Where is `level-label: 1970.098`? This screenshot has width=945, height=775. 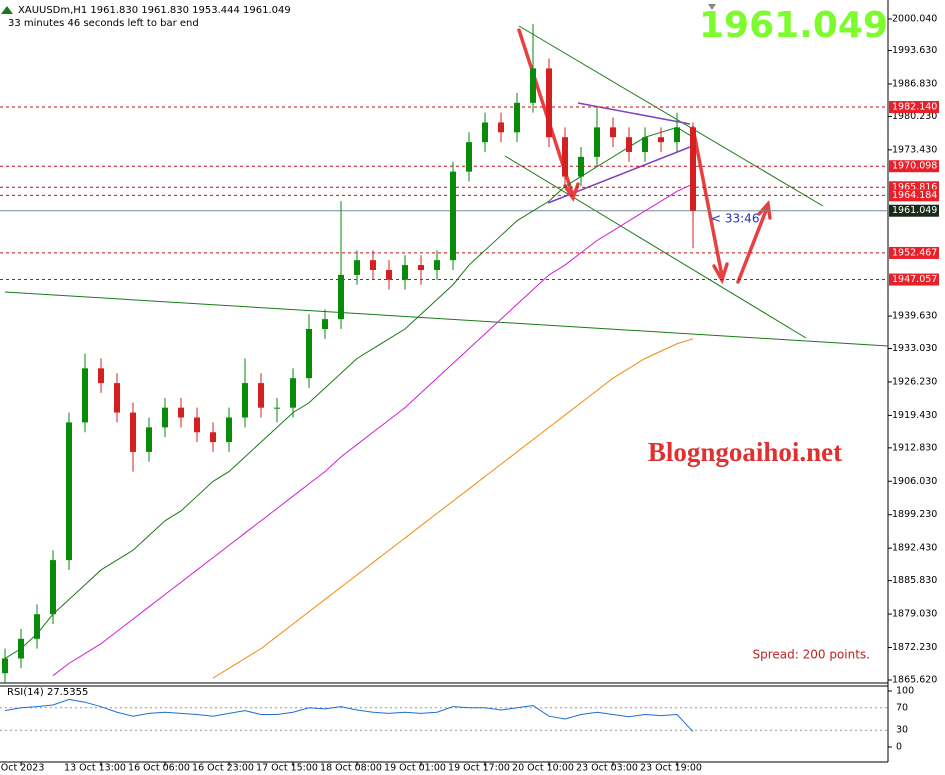
level-label: 1970.098 is located at coordinates (914, 166).